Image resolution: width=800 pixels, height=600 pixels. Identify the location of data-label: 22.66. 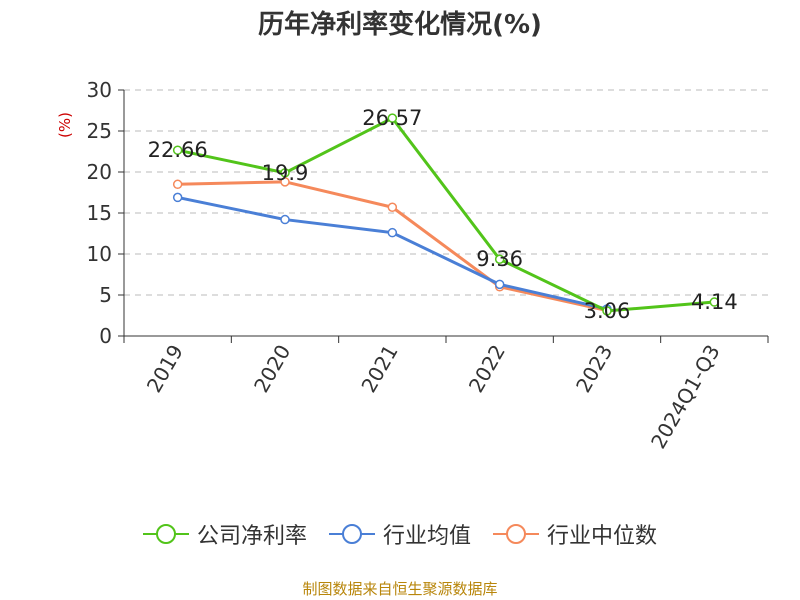
(178, 150).